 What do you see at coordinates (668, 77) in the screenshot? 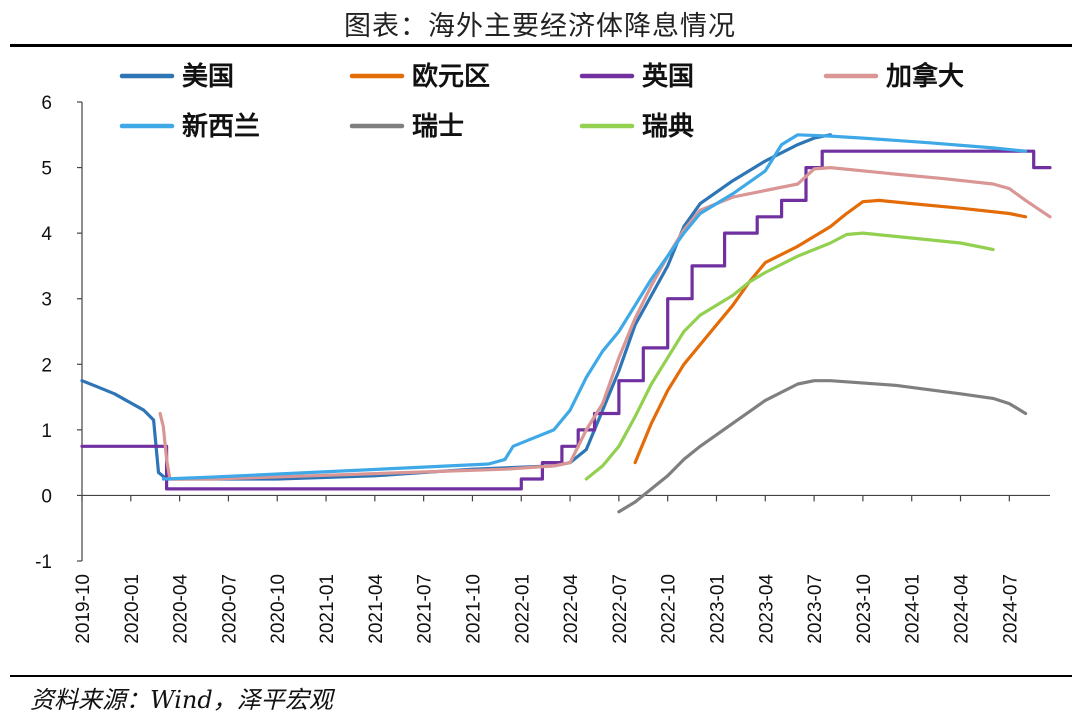
I see `legend-label-2: 英国` at bounding box center [668, 77].